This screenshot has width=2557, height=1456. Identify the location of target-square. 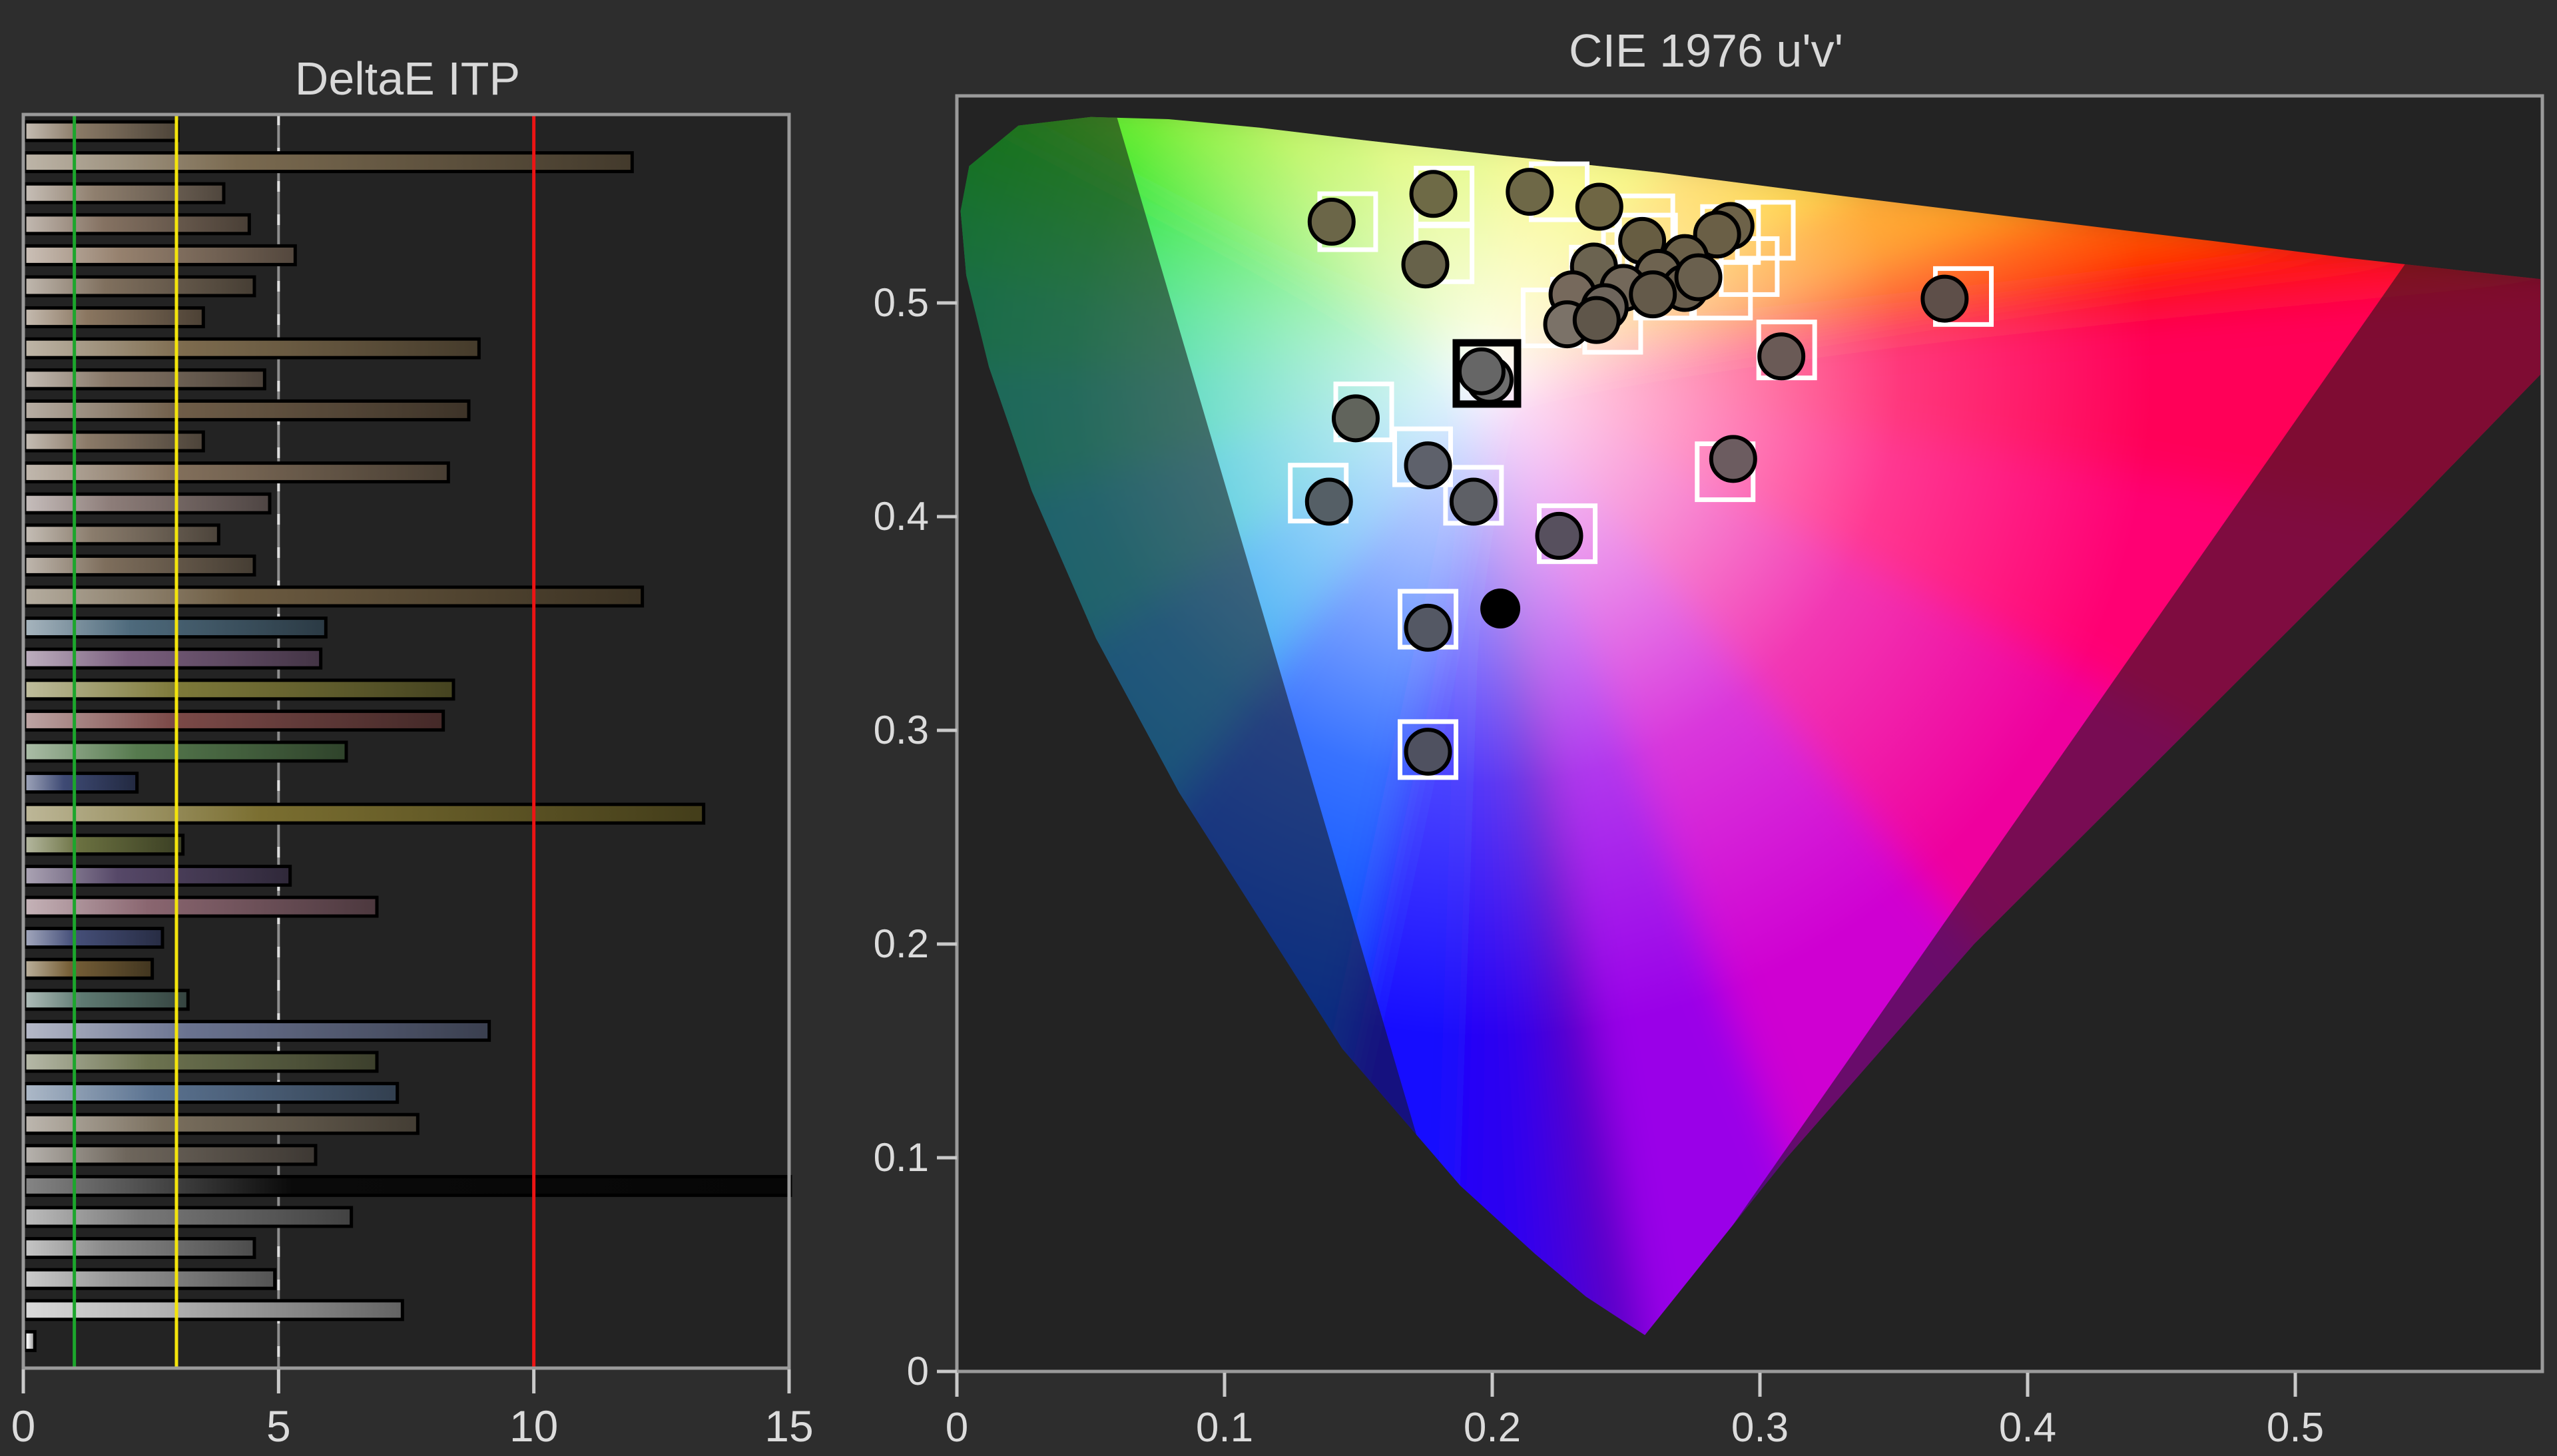
(1429, 750).